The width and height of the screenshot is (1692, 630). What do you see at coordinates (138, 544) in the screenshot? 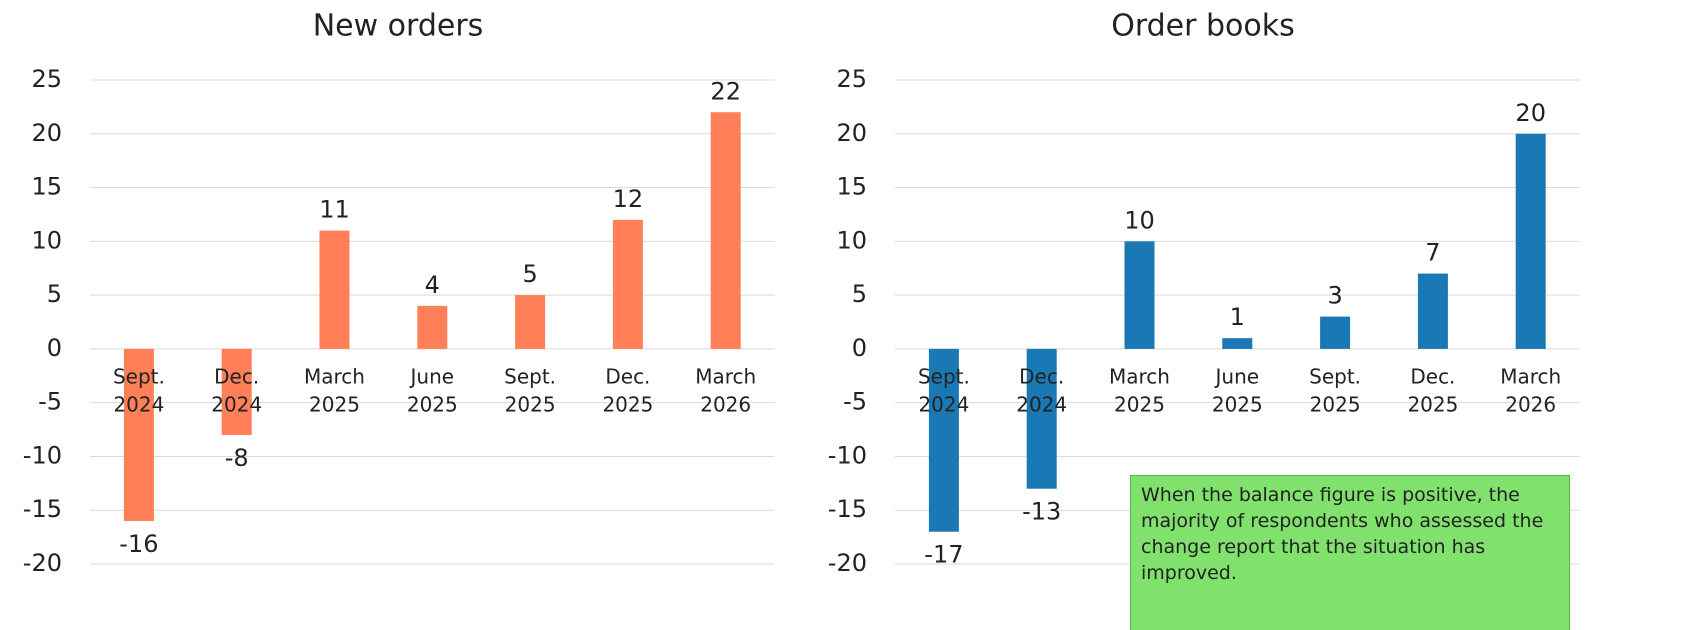
I see `data-label: -16` at bounding box center [138, 544].